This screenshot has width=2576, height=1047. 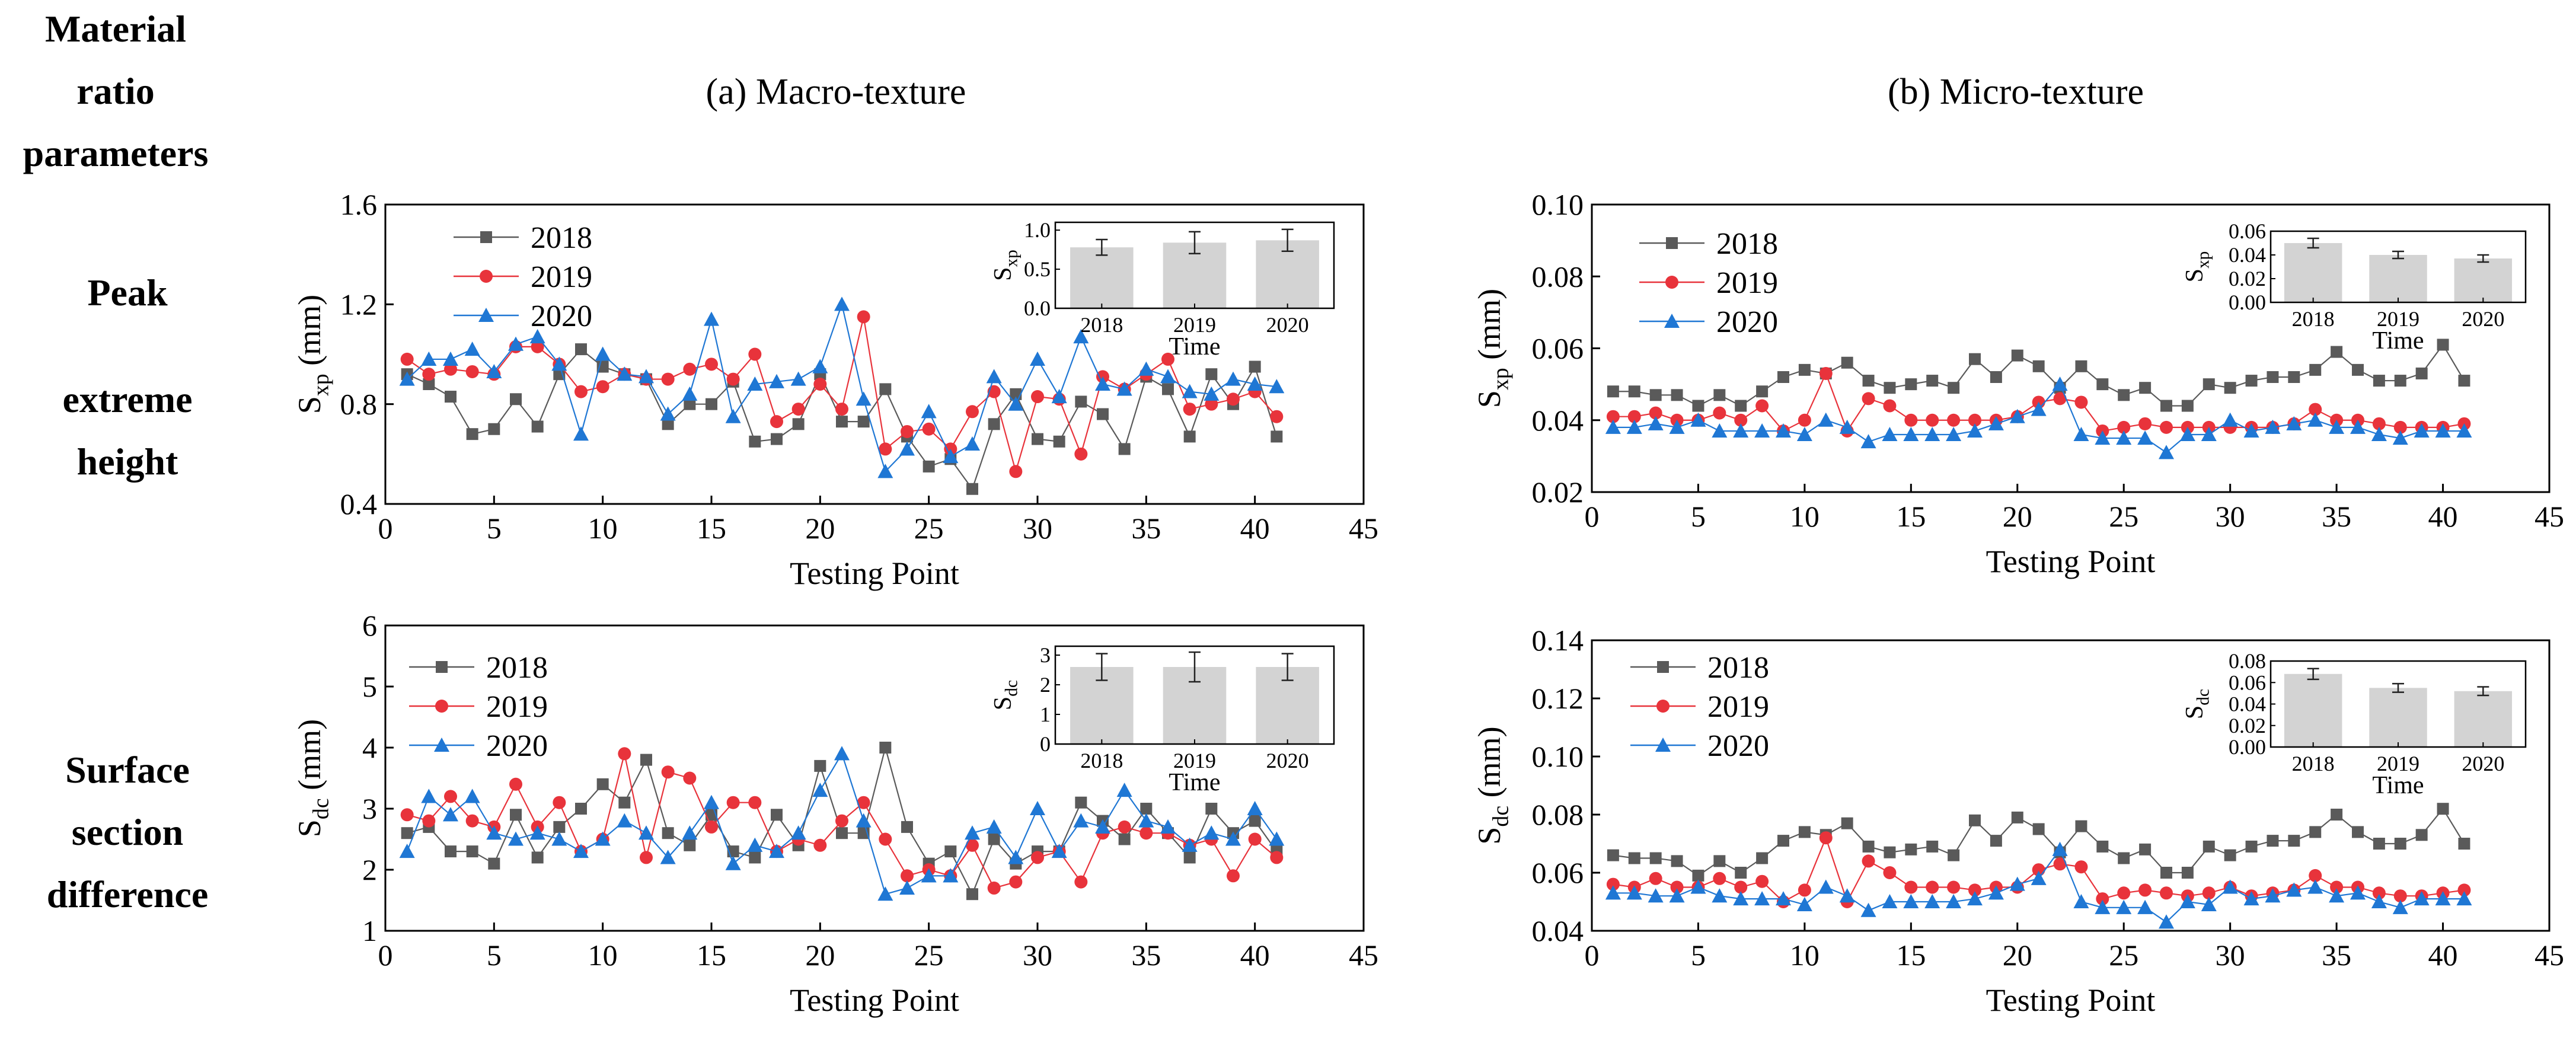 I want to click on legend-label: 2018, so click(x=561, y=238).